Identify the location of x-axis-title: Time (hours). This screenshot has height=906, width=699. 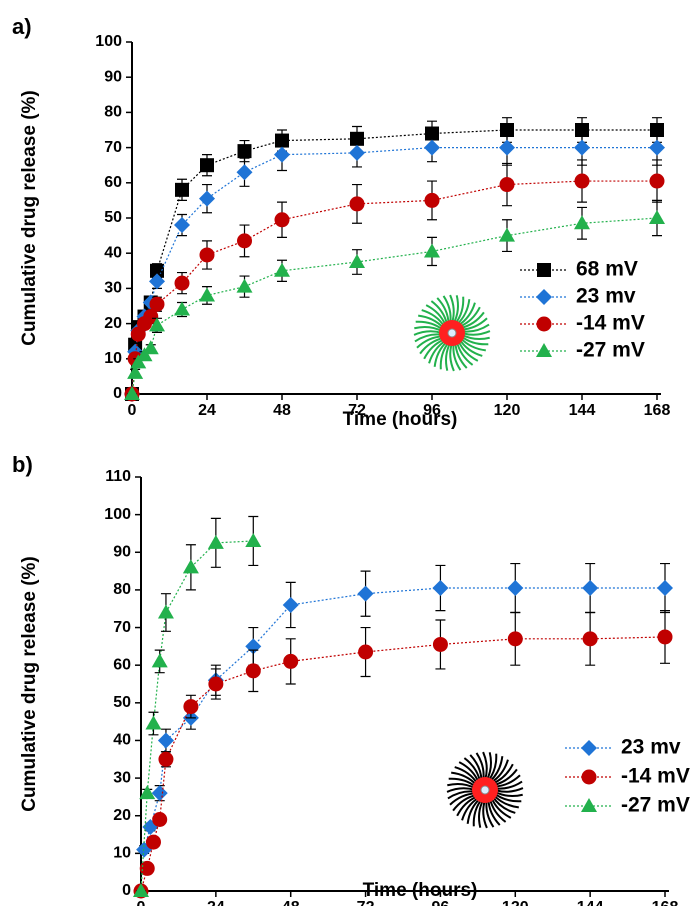
(400, 419).